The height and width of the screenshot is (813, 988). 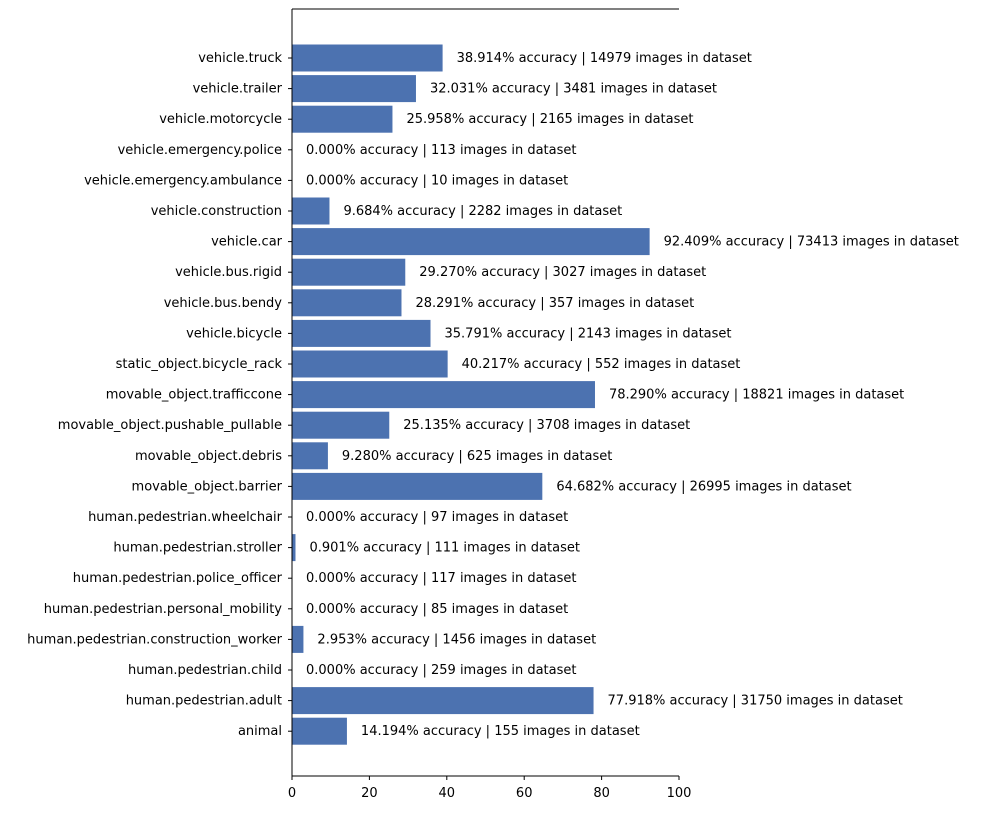 I want to click on bar-label-static-object-bicycle-rack: 40.217% accuracy | 552 images in dataset, so click(x=601, y=364).